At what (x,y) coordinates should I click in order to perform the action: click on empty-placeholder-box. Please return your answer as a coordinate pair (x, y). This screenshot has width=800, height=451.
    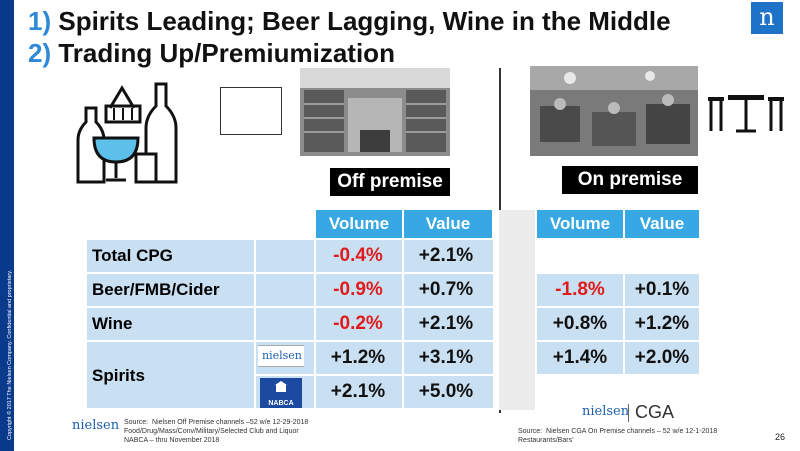
    Looking at the image, I should click on (251, 111).